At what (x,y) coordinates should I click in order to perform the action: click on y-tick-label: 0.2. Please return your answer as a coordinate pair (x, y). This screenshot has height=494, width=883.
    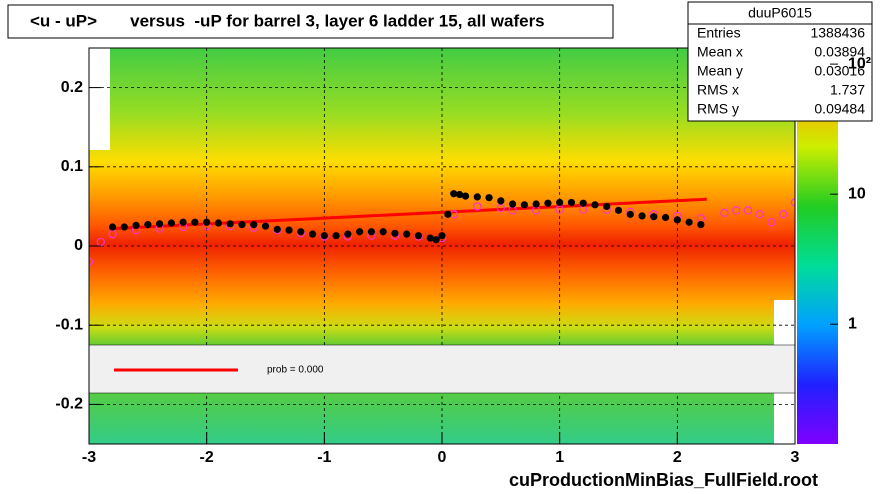
    Looking at the image, I should click on (72, 87).